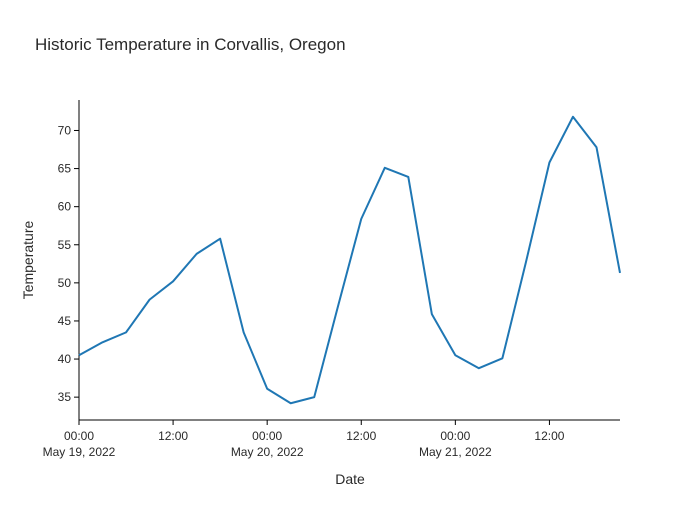 The width and height of the screenshot is (700, 505). Describe the element at coordinates (65, 359) in the screenshot. I see `y-tick-label: 40` at that location.